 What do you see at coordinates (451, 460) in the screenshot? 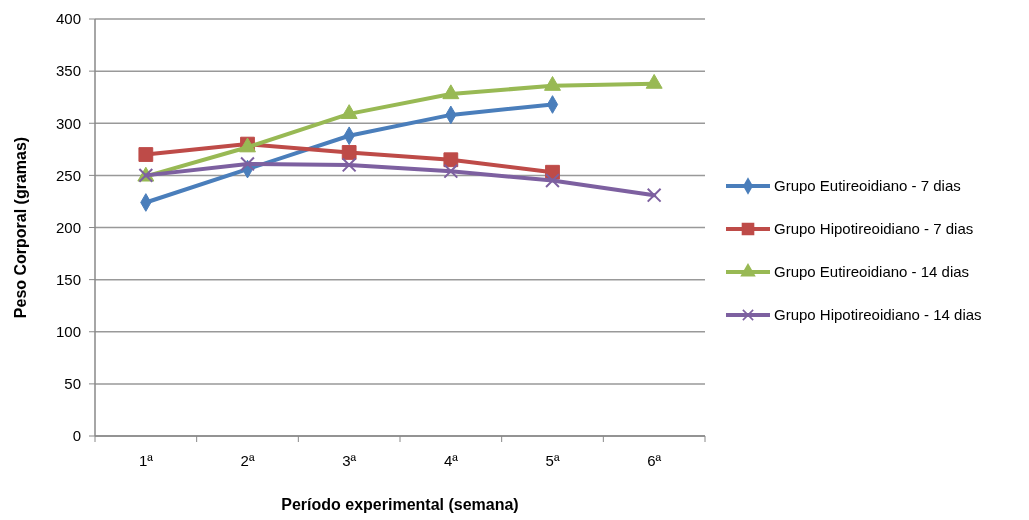
I see `x-tick-label: 4ª` at bounding box center [451, 460].